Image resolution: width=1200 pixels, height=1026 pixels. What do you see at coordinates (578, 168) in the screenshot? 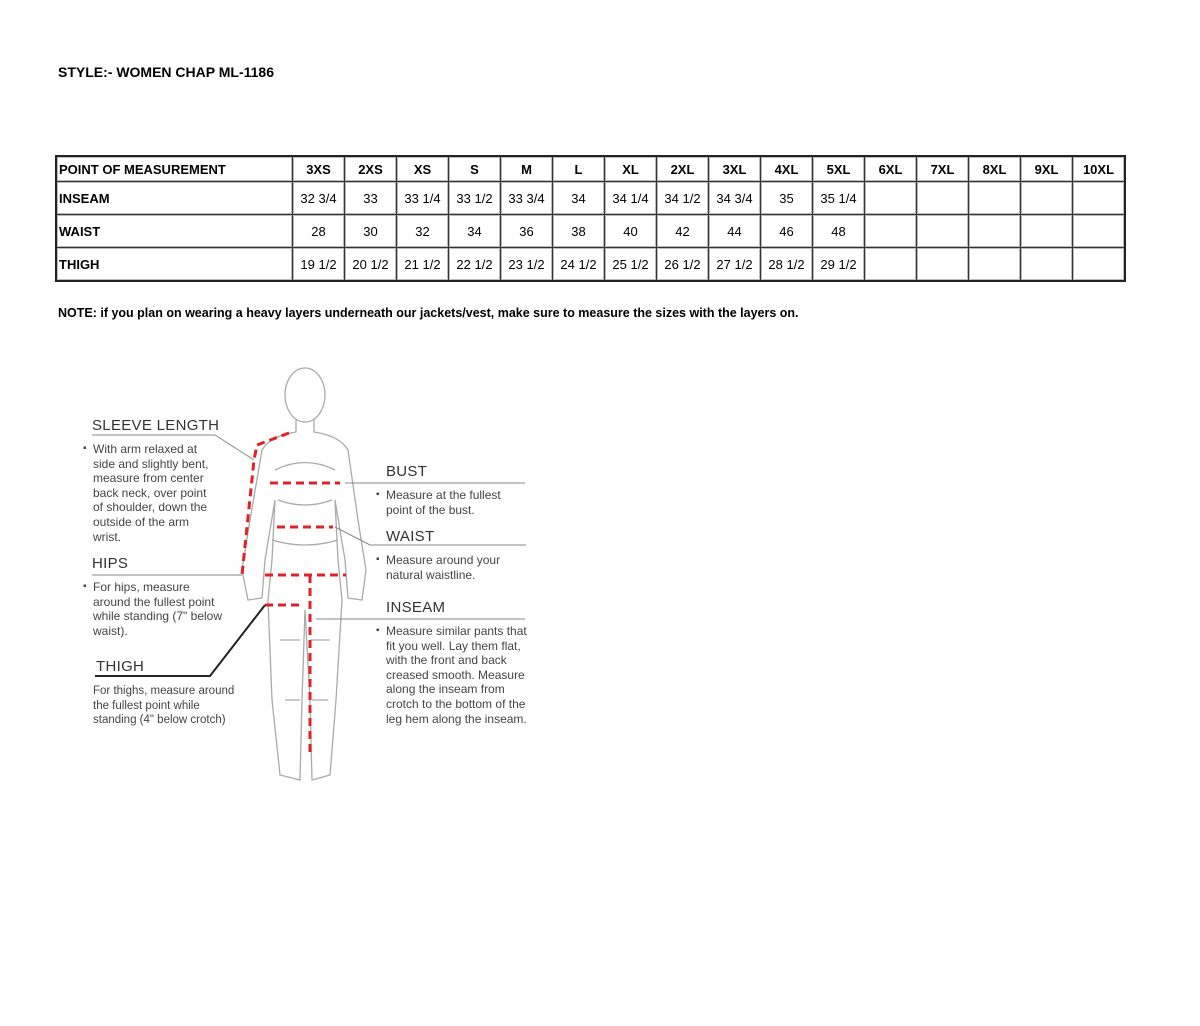
I see `header-size: L` at bounding box center [578, 168].